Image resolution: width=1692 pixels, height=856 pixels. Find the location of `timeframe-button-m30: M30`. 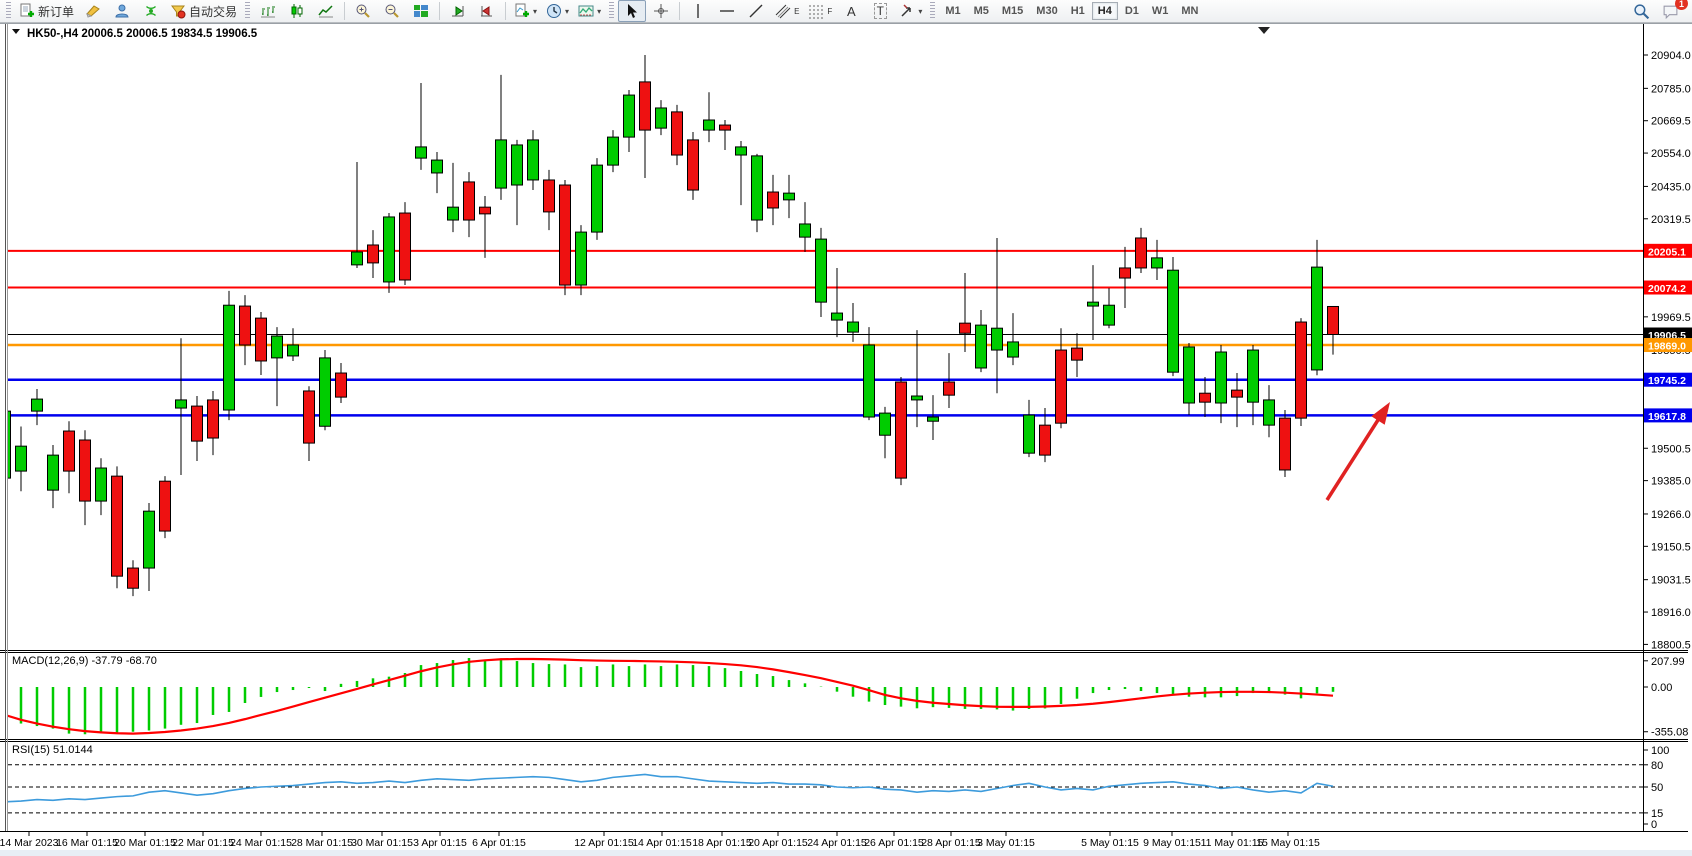

timeframe-button-m30: M30 is located at coordinates (1047, 11).